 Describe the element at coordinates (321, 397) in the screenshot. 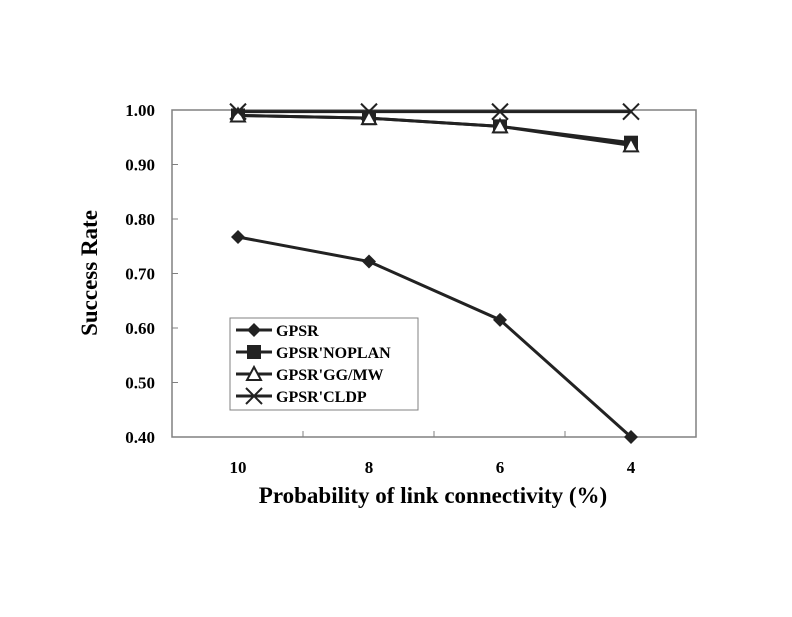

I see `legend-label: GPSR'CLDP` at that location.